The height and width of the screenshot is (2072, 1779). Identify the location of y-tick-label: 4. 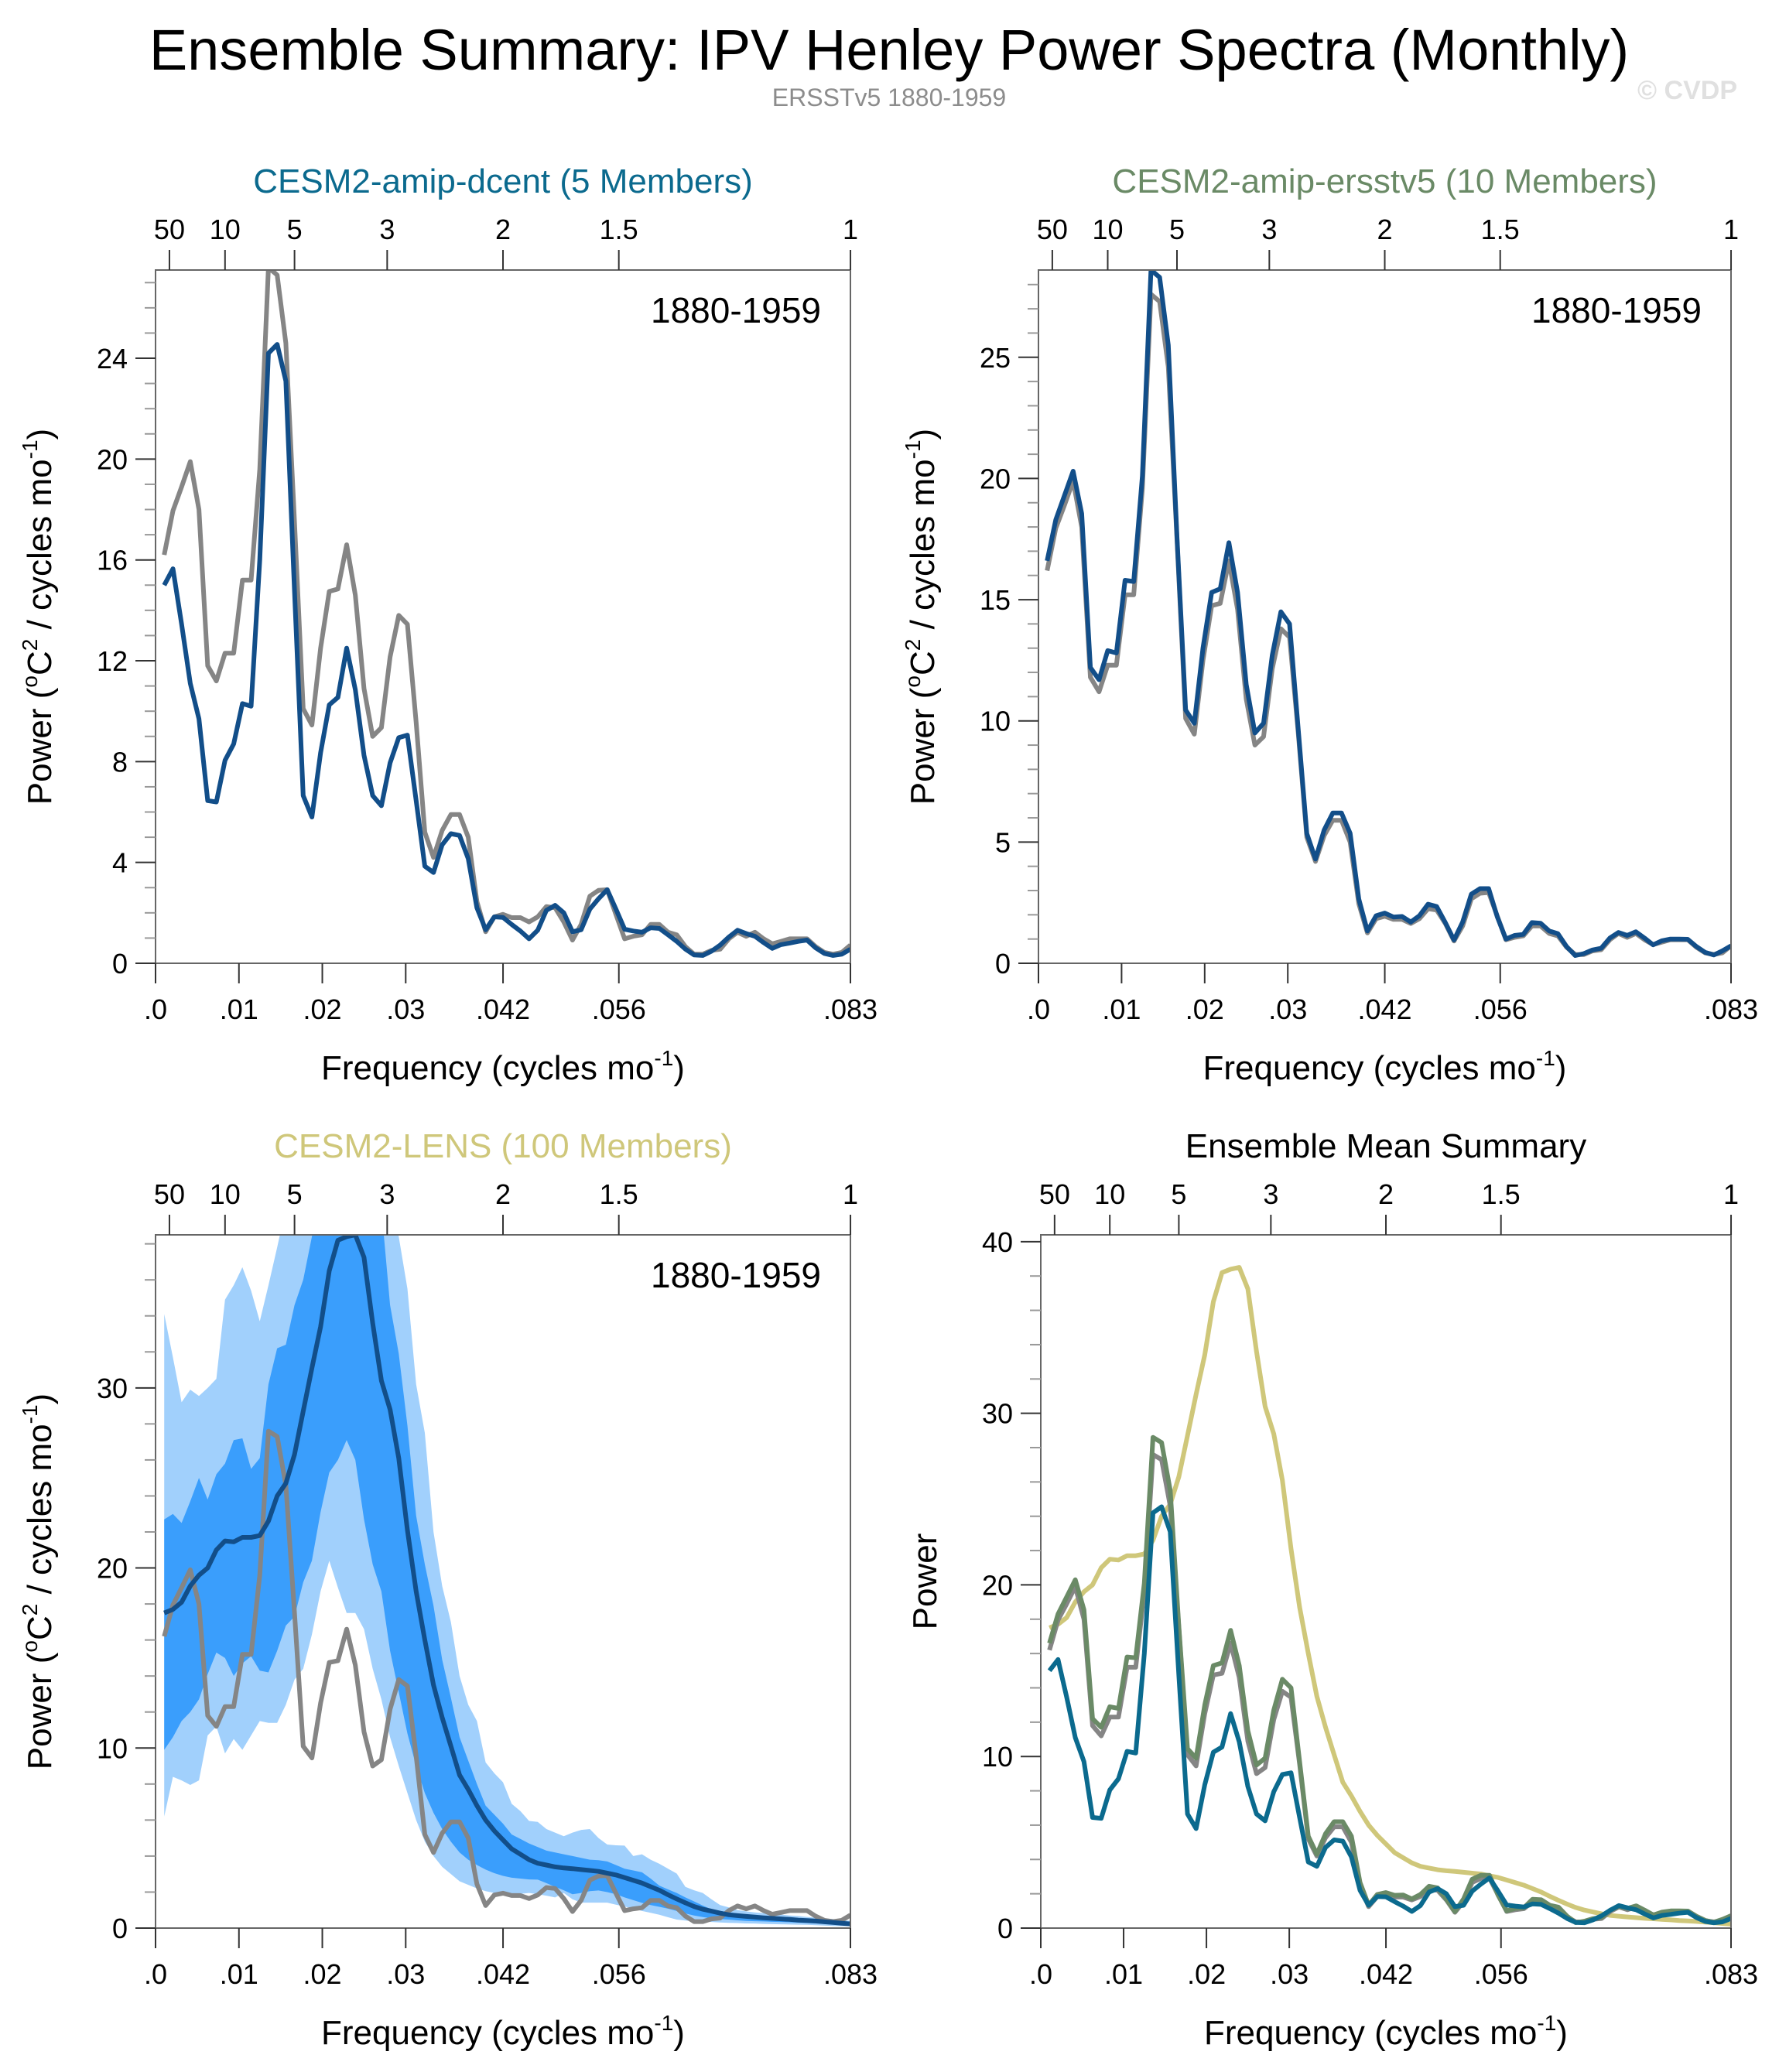
(120, 863).